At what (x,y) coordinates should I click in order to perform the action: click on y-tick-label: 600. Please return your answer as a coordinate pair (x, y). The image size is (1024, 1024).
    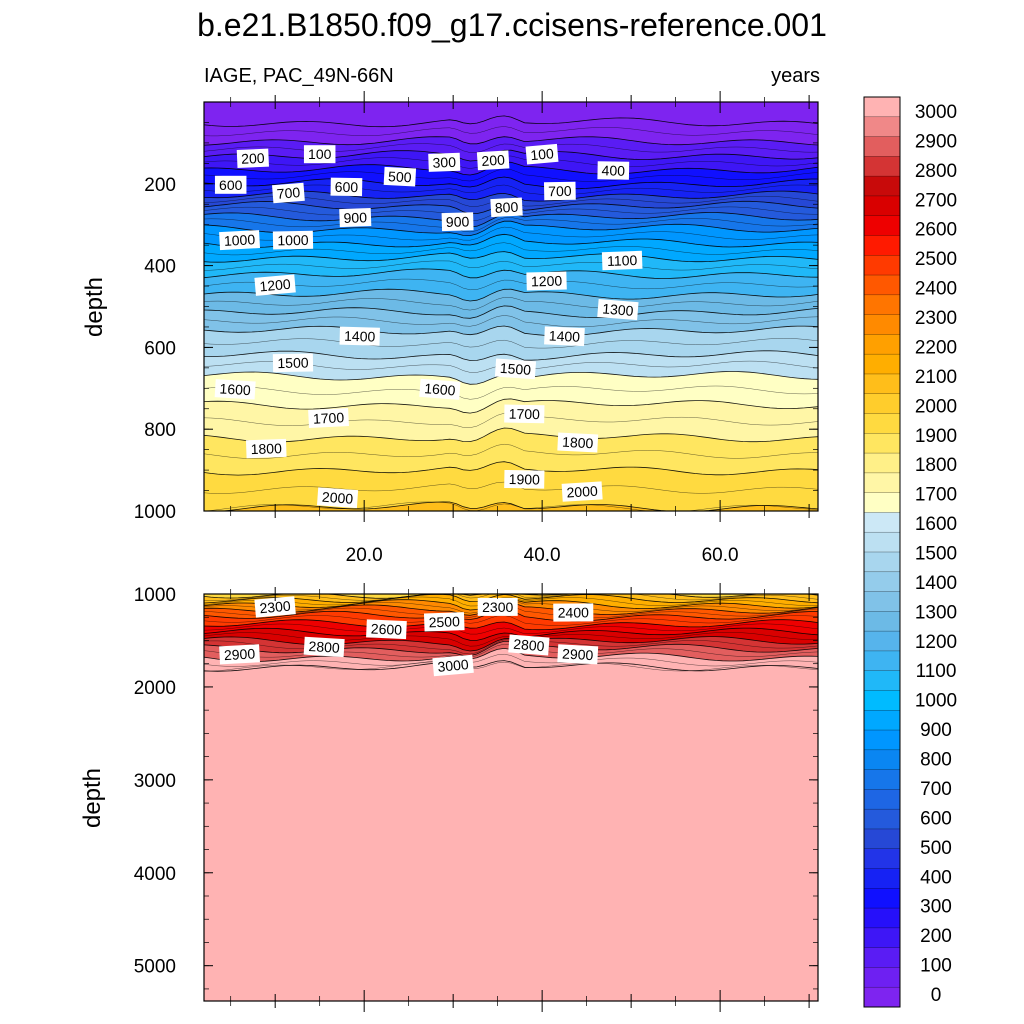
    Looking at the image, I should click on (160, 348).